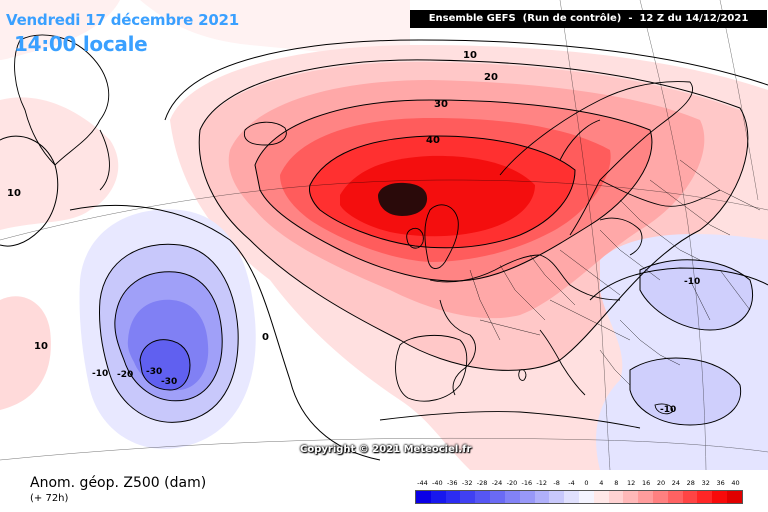  I want to click on scale-tick-label: 16, so click(646, 483).